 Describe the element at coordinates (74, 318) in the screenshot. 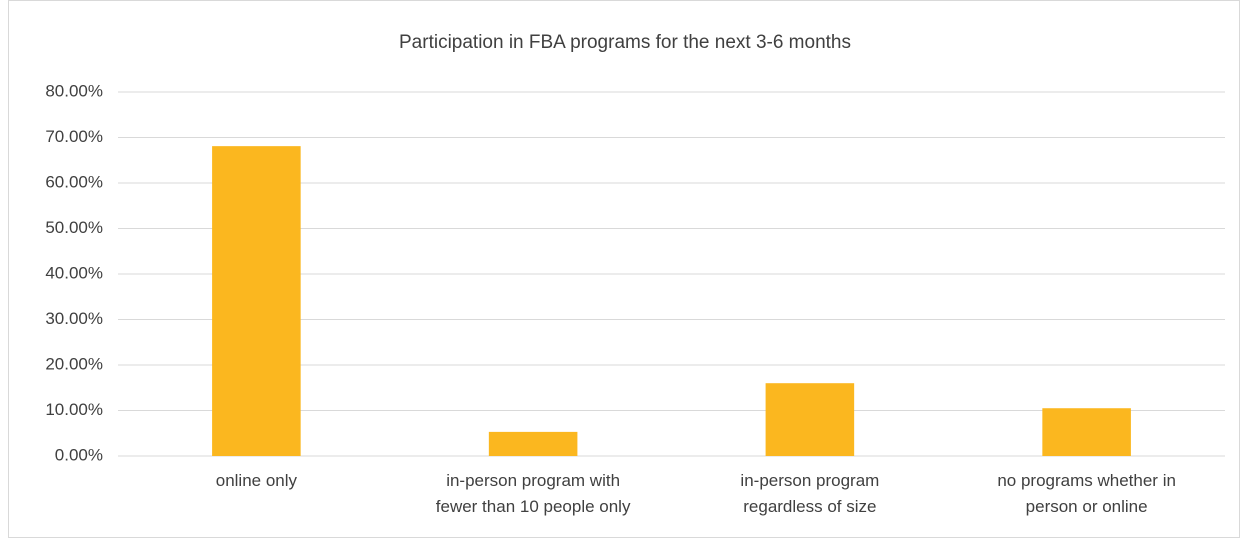

I see `y-tick-label: 30.00%` at that location.